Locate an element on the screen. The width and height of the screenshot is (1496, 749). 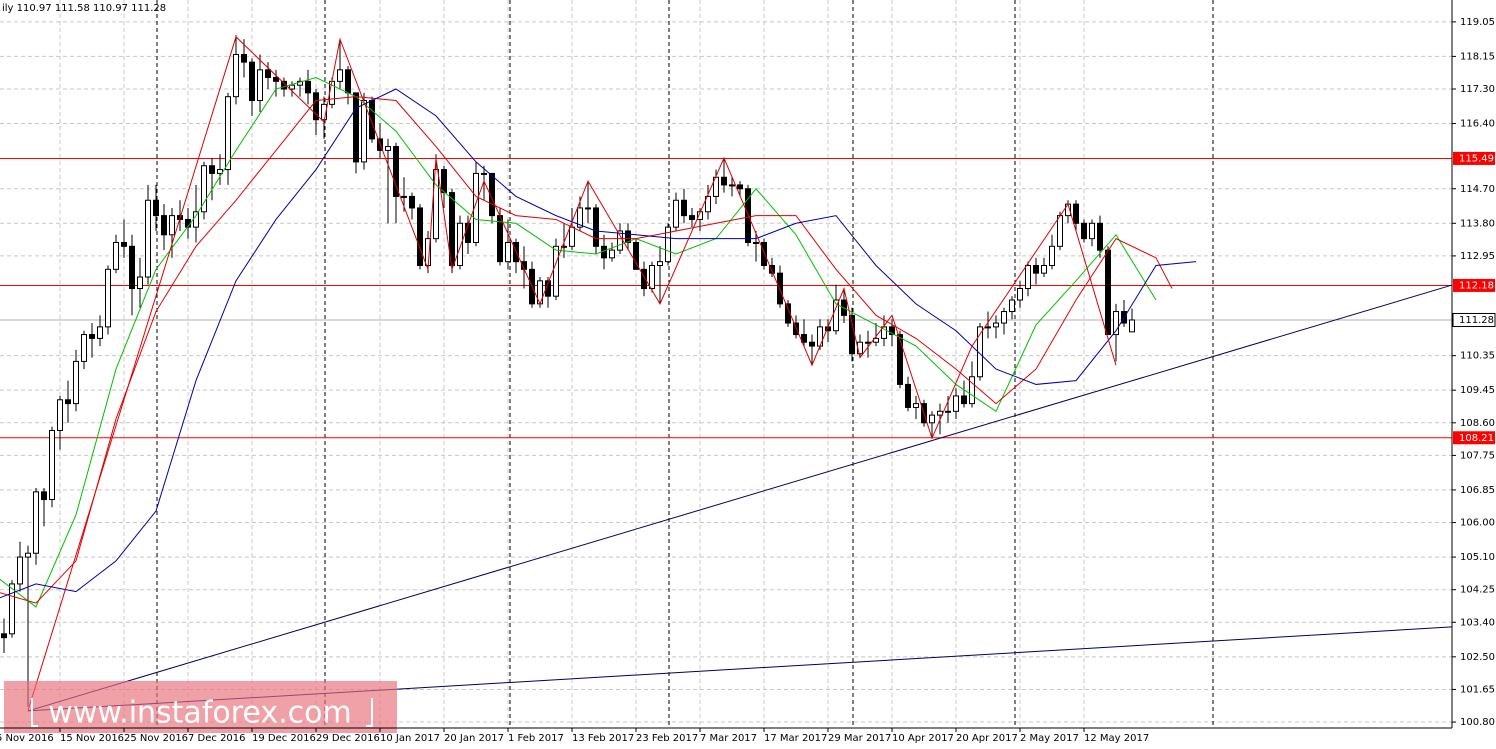
price-label-box is located at coordinates (1474, 319).